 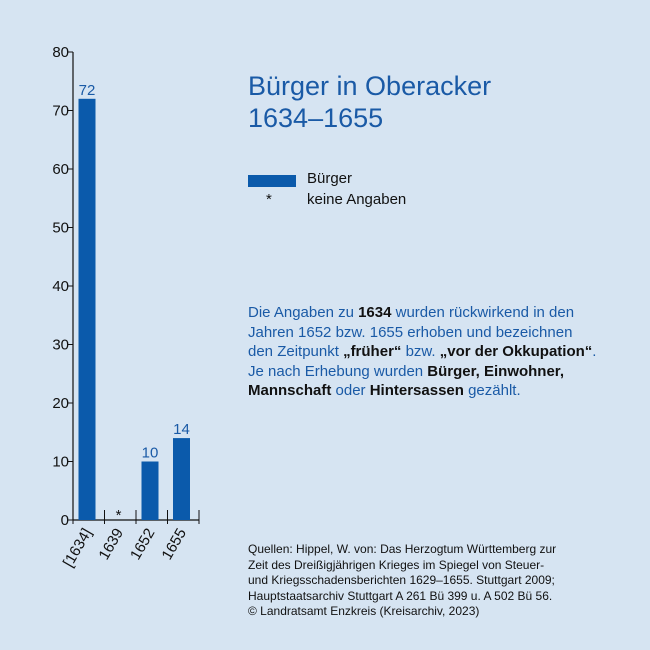 I want to click on note-emphasis: 1634, so click(x=375, y=312).